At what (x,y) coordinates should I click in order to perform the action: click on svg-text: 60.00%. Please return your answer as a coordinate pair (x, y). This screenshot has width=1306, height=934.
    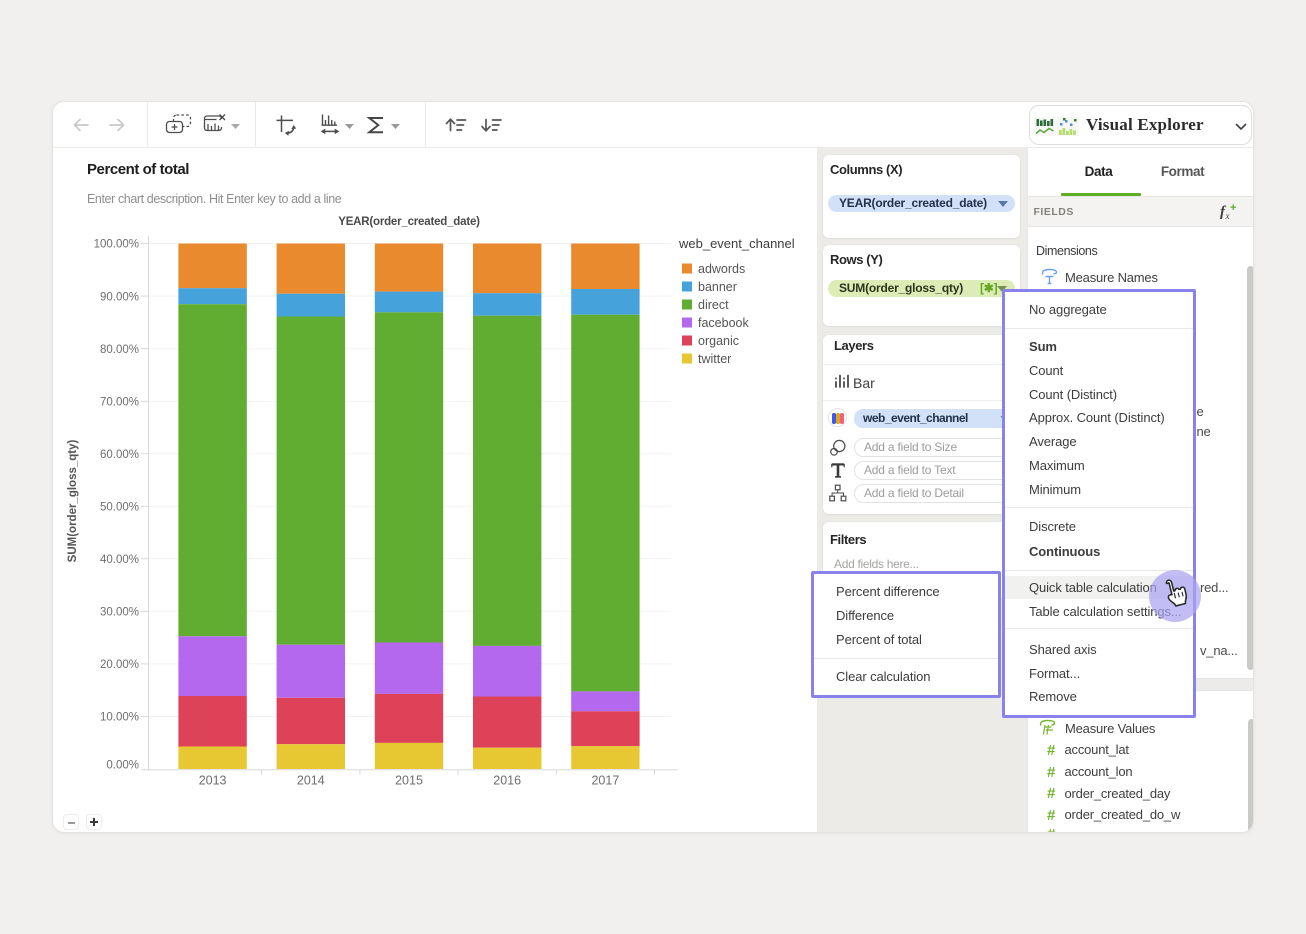
    Looking at the image, I should click on (119, 455).